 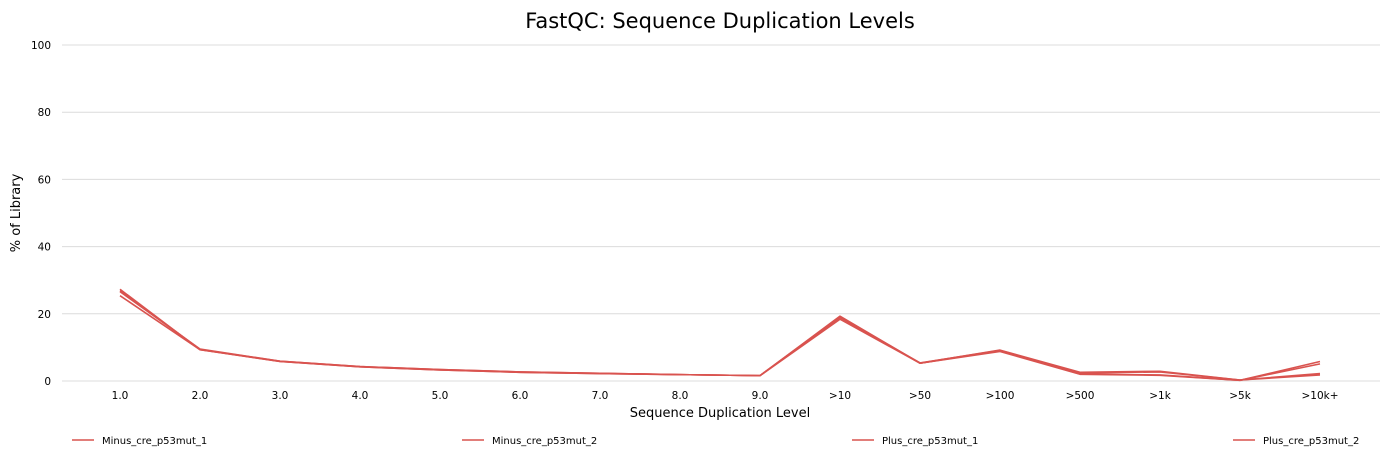 What do you see at coordinates (1080, 396) in the screenshot?
I see `x-tick-label: >500` at bounding box center [1080, 396].